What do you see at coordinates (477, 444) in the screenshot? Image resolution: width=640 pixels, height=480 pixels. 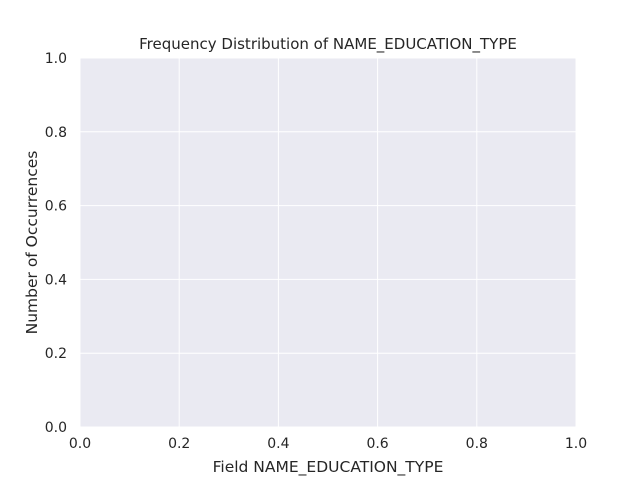 I see `x-tick-label: 0.8` at bounding box center [477, 444].